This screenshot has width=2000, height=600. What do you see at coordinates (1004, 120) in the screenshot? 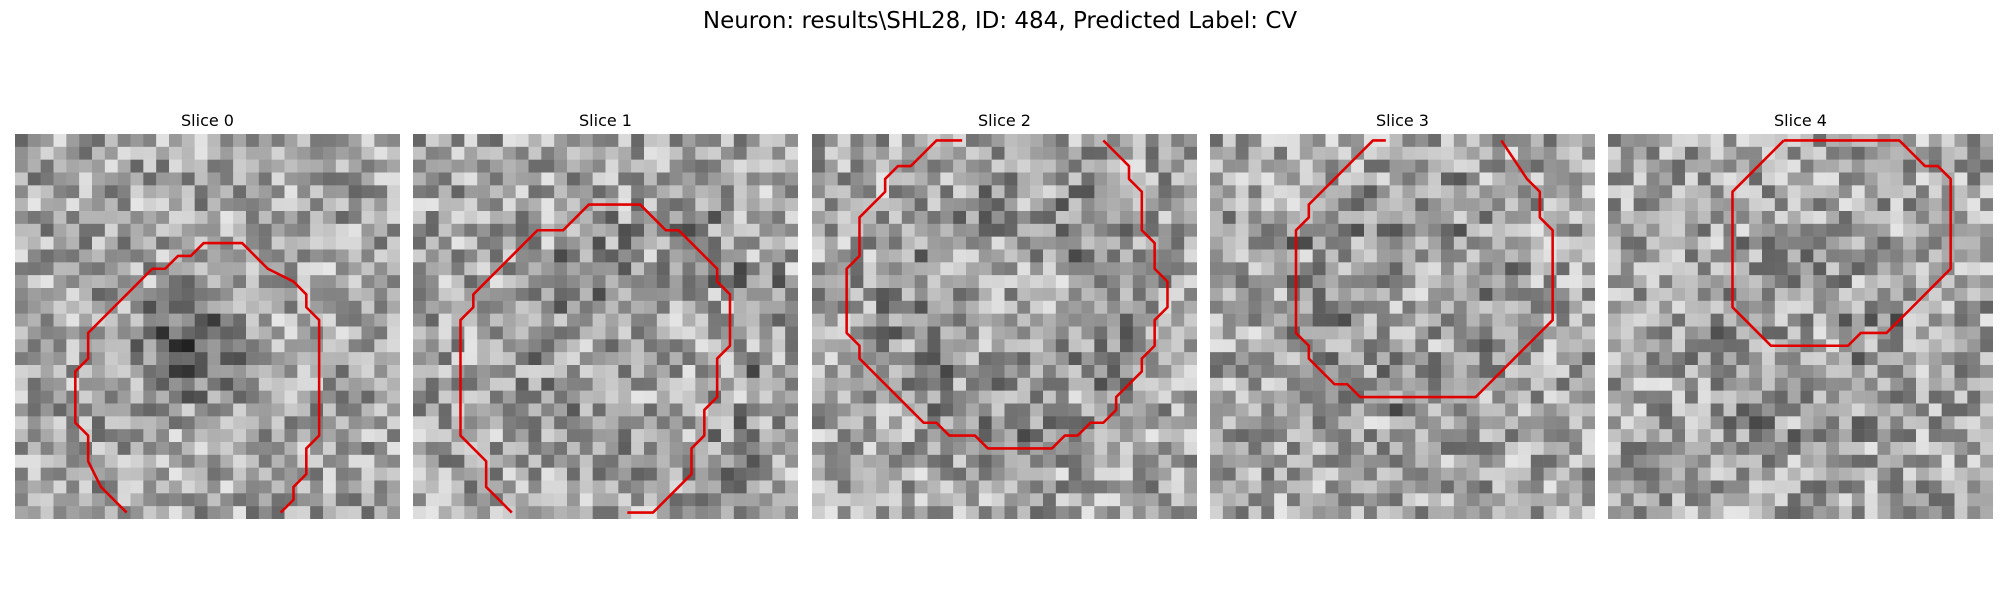
I see `panel-title: Slice 2` at bounding box center [1004, 120].